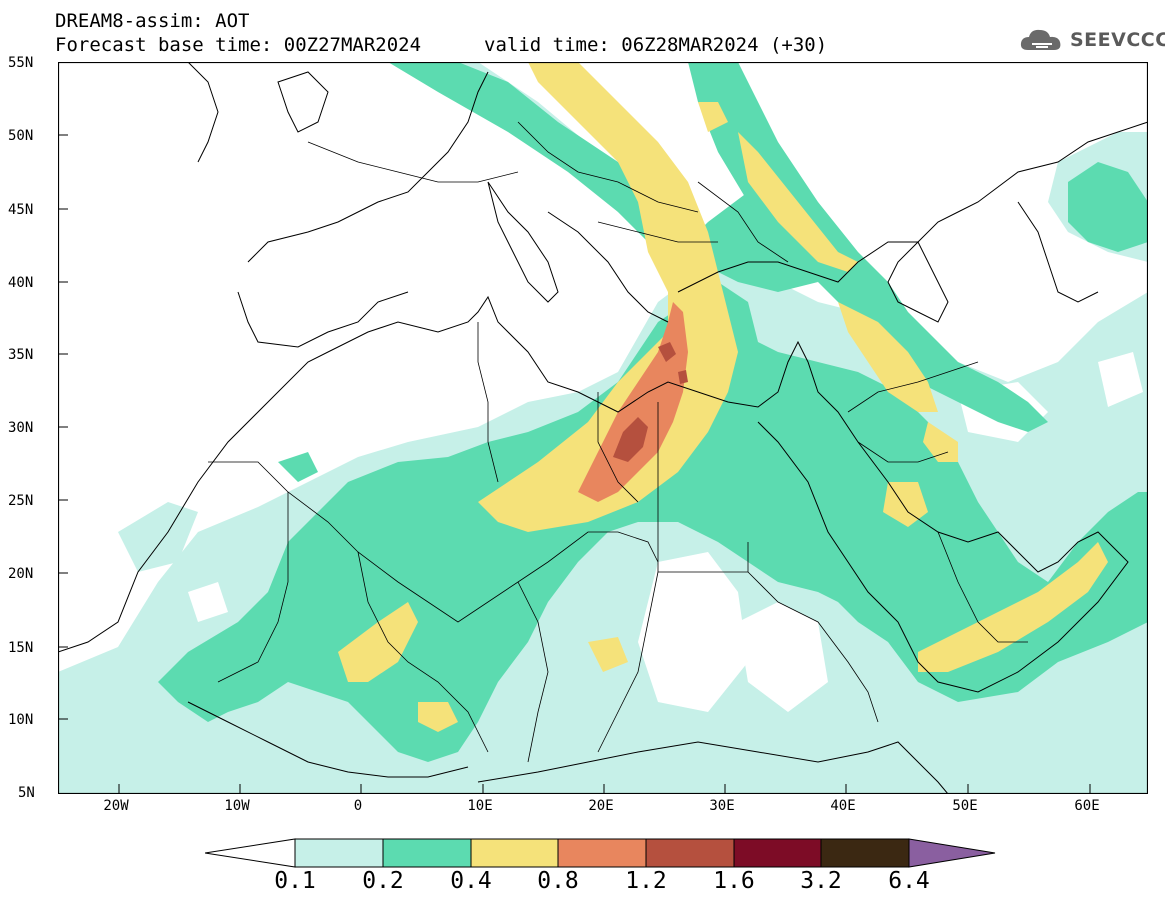 The height and width of the screenshot is (905, 1165). Describe the element at coordinates (843, 806) in the screenshot. I see `lon-label-40e: 40E` at that location.